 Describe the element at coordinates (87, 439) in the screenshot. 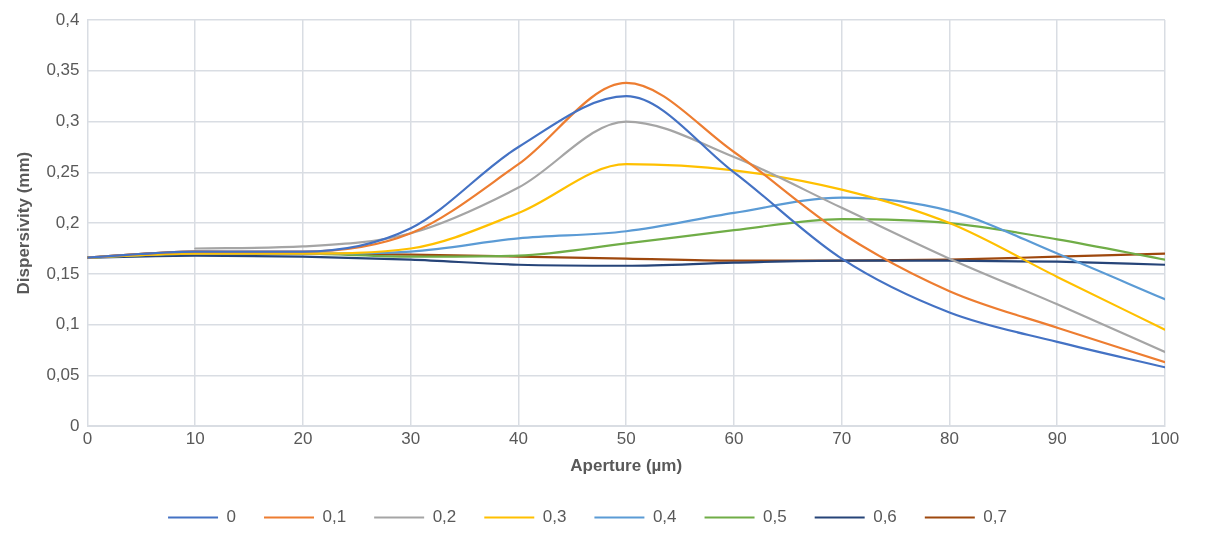

I see `x-tick-label: 0` at that location.